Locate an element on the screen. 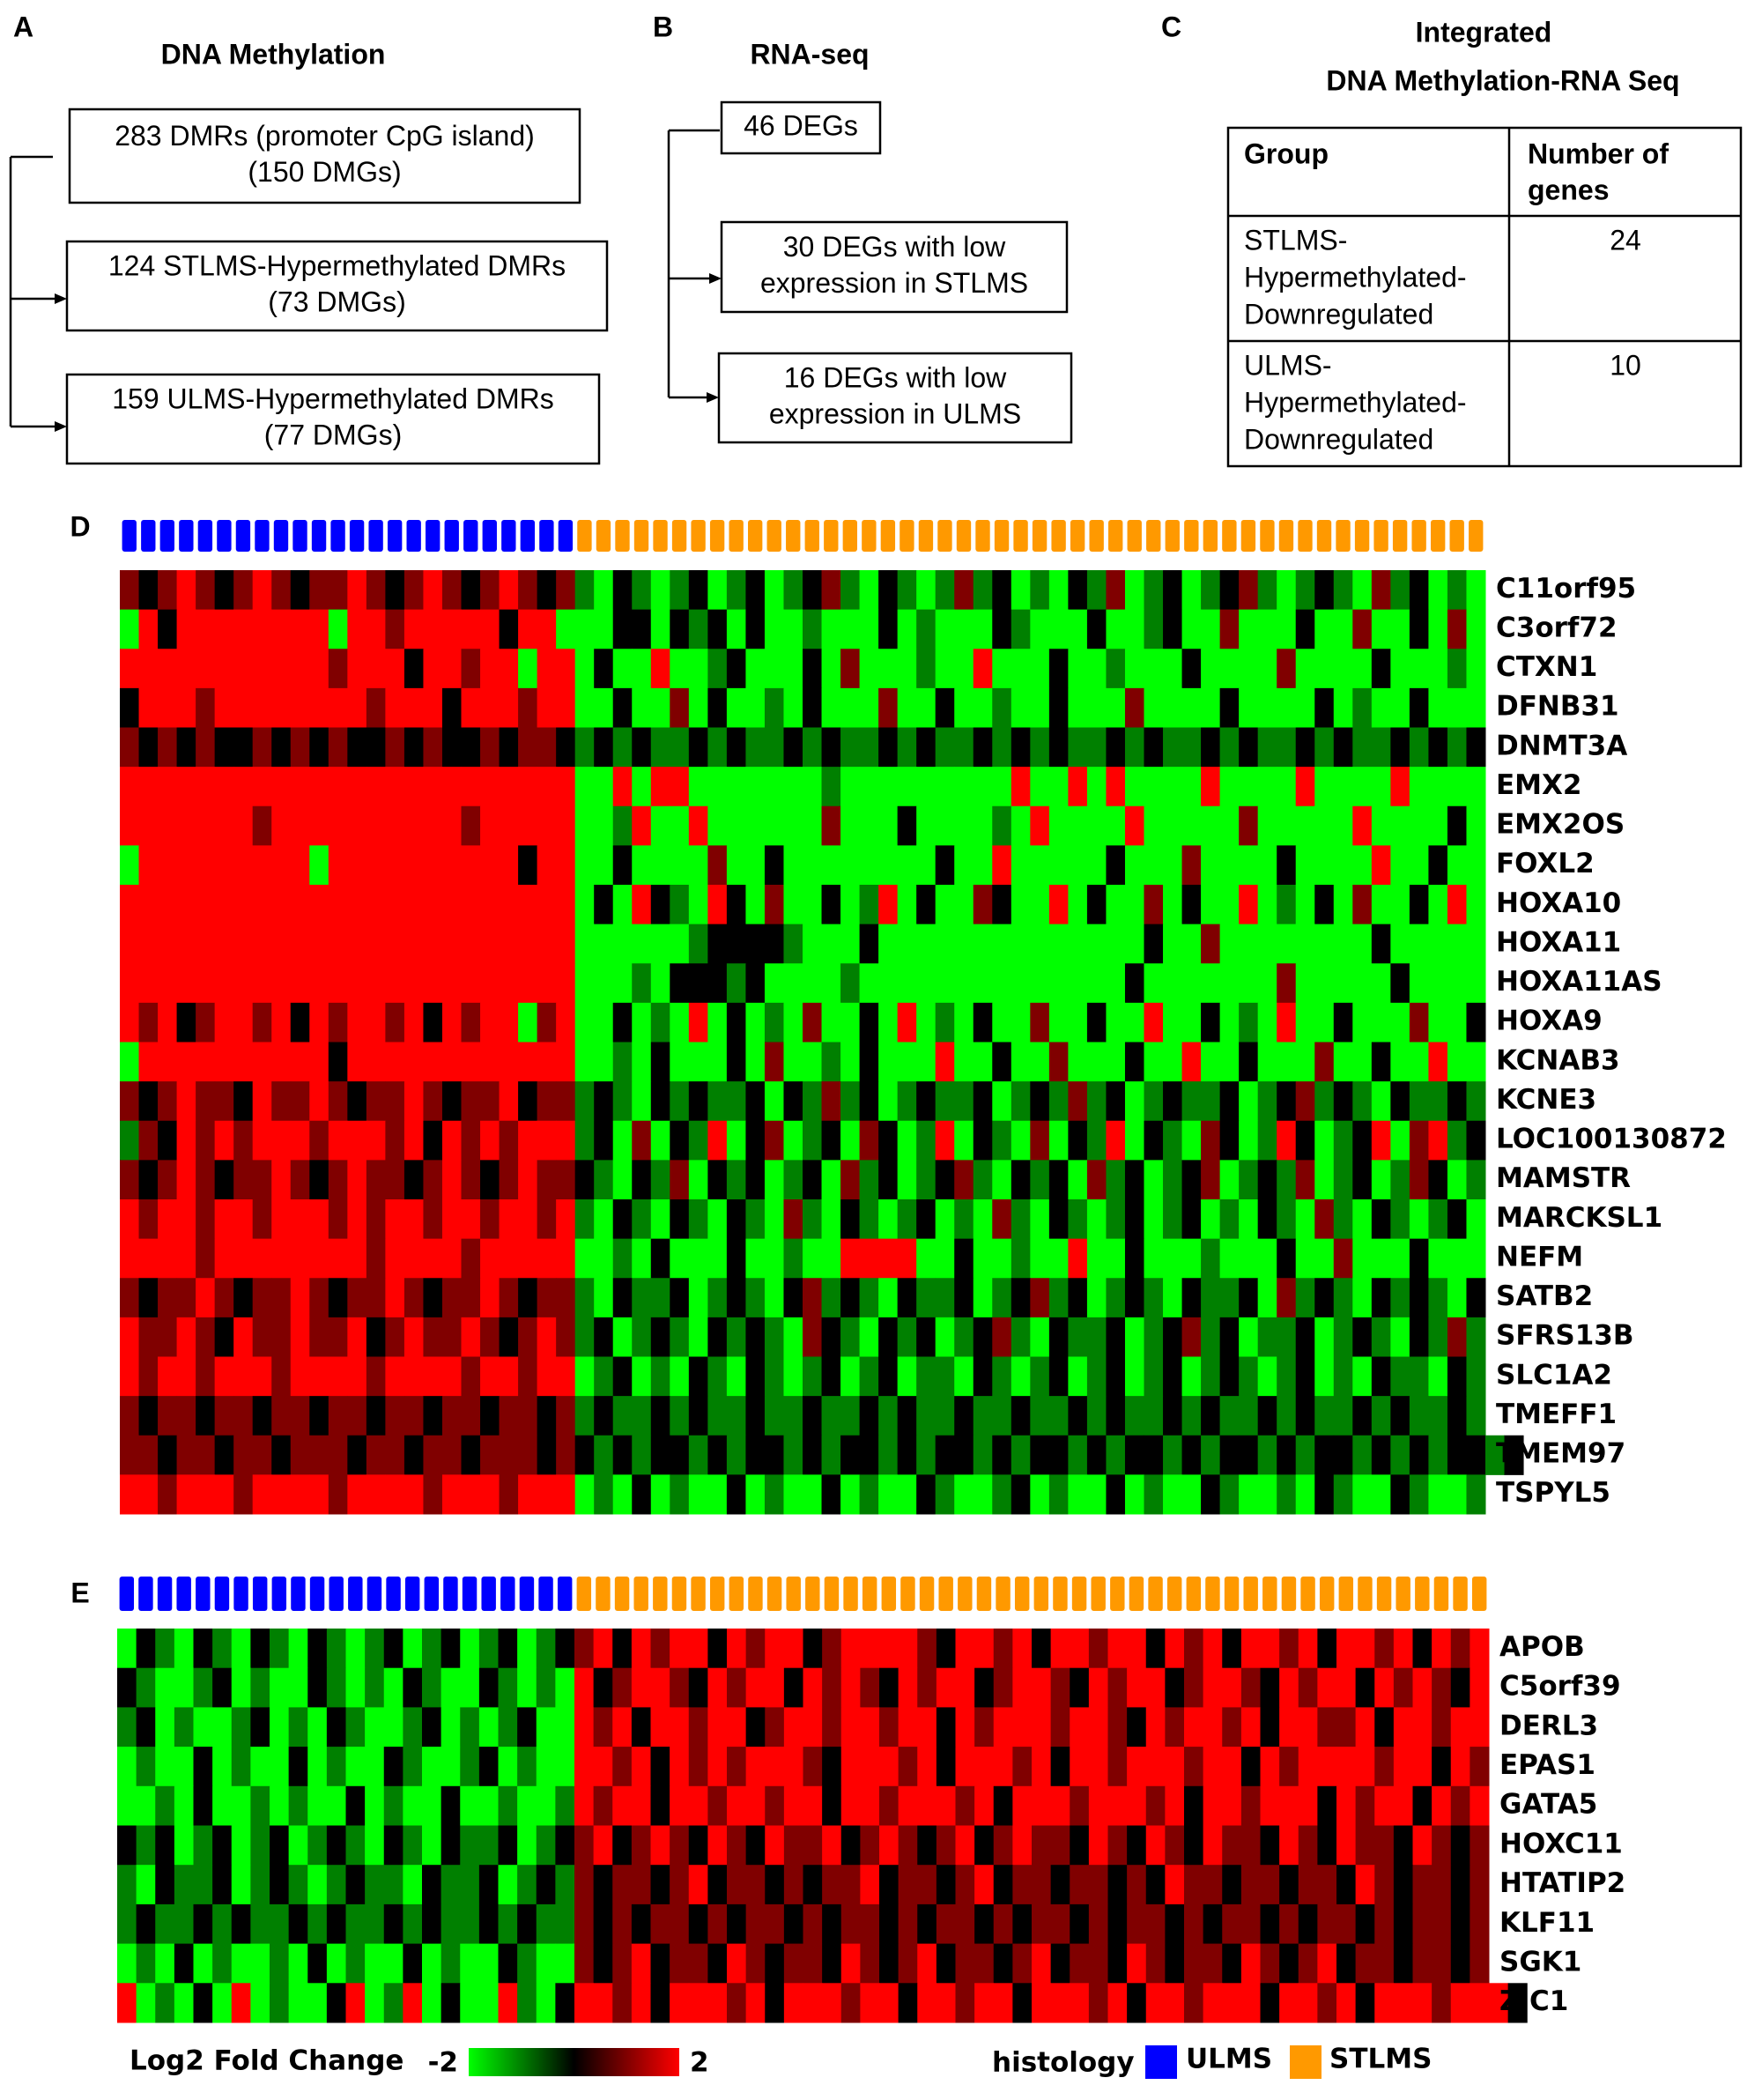 This screenshot has height=2100, width=1762. panel-title: DNA Methylation-RNA Seq is located at coordinates (1502, 80).